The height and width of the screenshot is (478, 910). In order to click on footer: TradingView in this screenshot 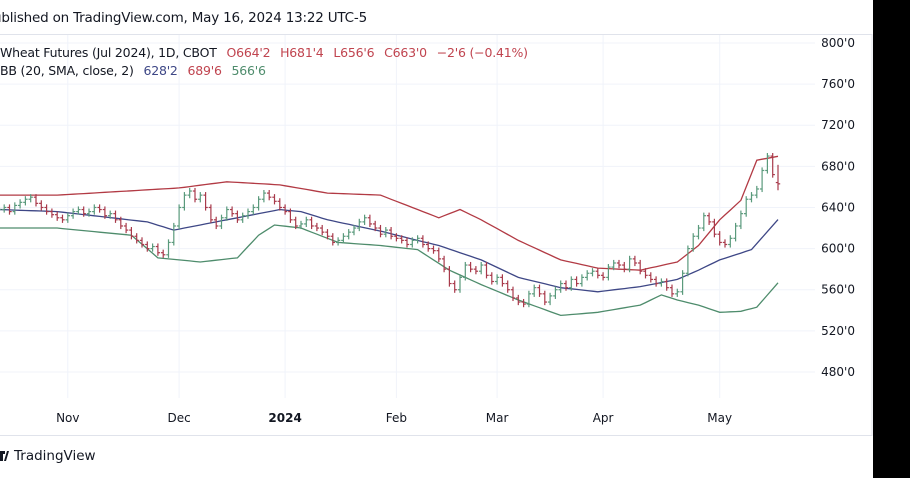, I will do `click(48, 456)`.